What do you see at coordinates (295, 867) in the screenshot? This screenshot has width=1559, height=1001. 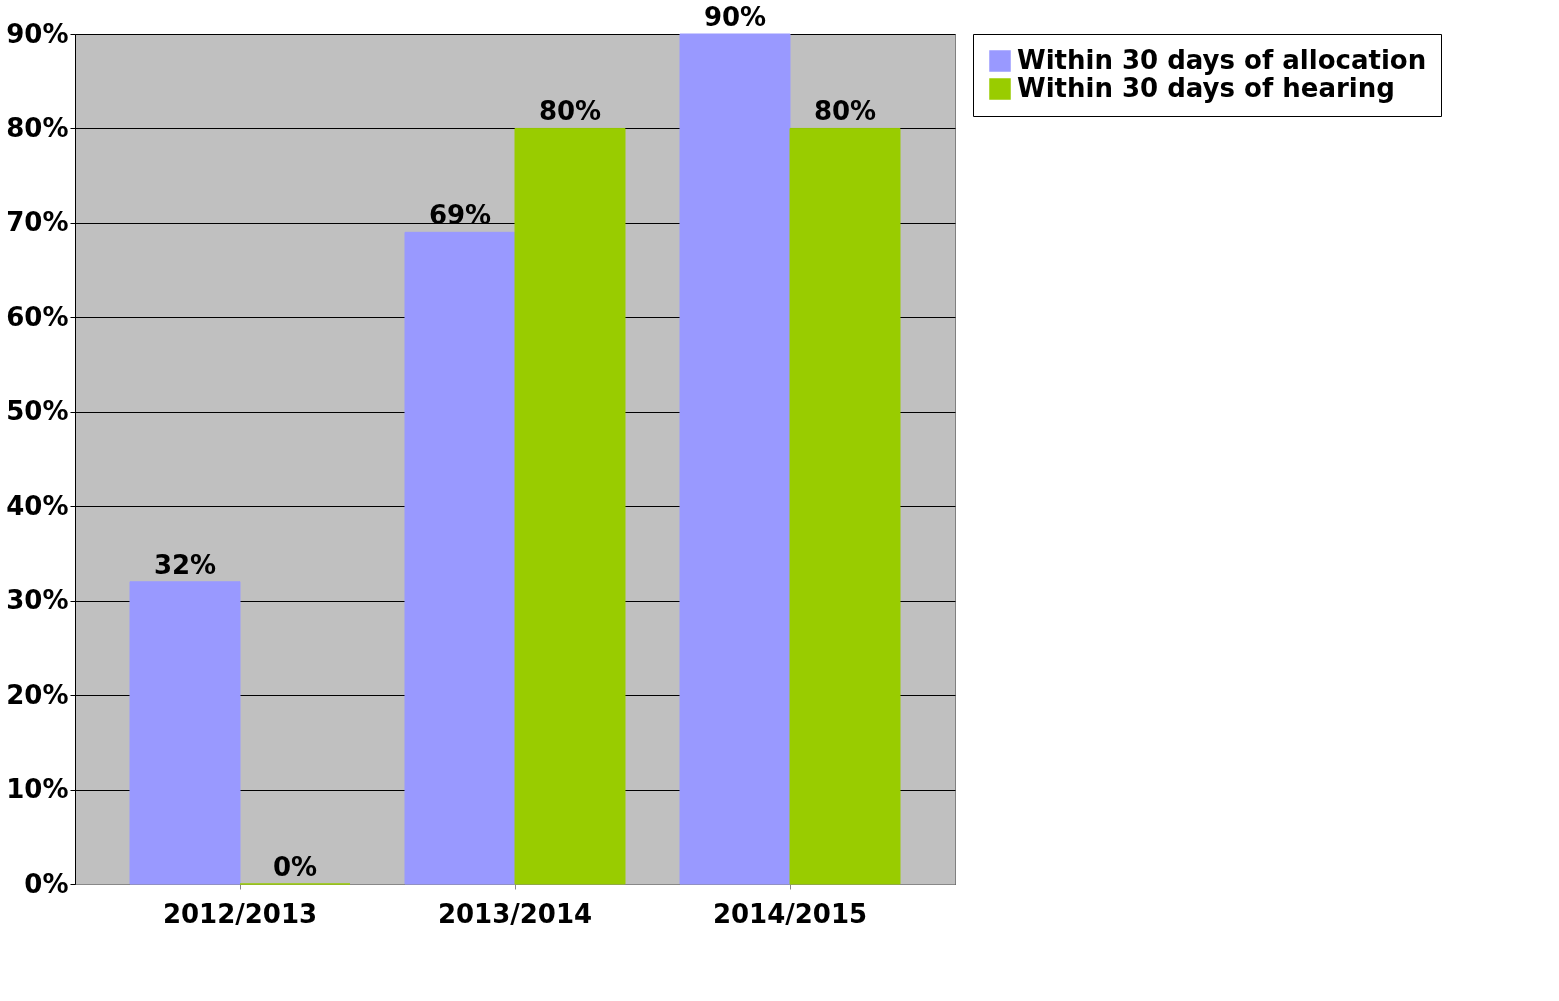 I see `data-label: 0%` at bounding box center [295, 867].